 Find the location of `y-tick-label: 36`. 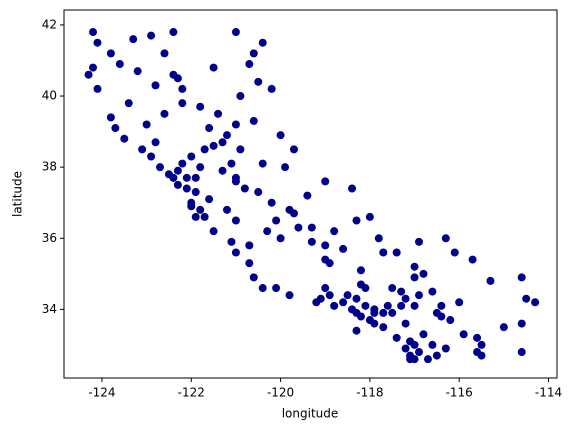

y-tick-label: 36 is located at coordinates (49, 238).